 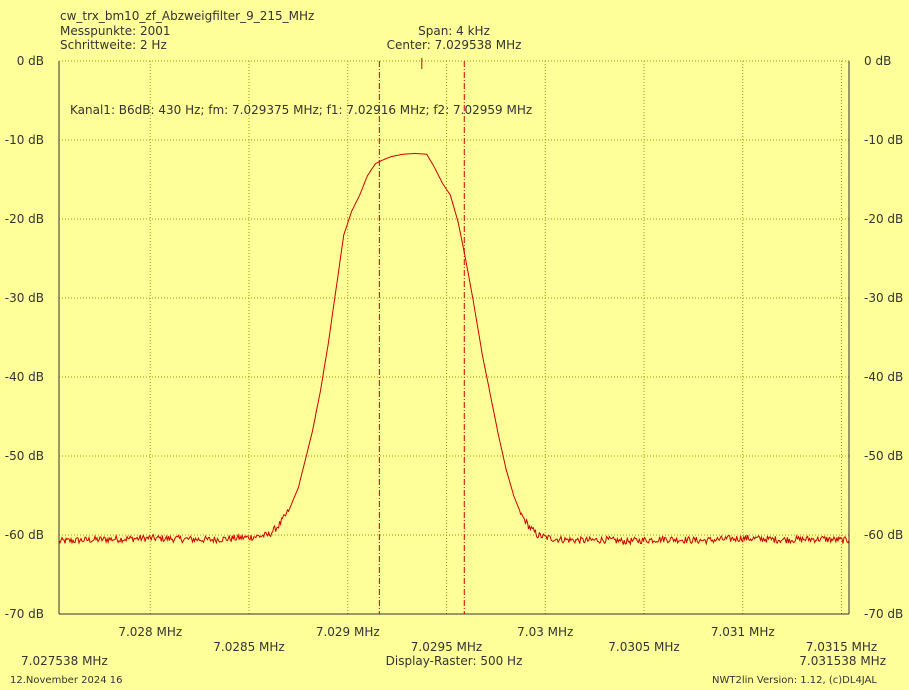 I want to click on end-frequency: 7.031538 MHz, so click(x=842, y=661).